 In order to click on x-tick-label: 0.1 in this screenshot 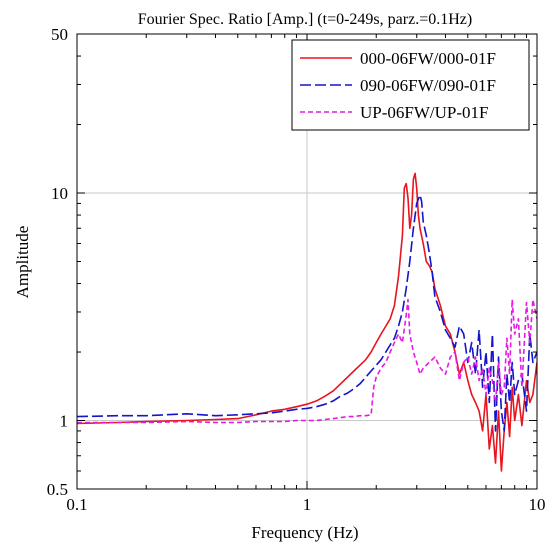, I will do `click(76, 504)`.